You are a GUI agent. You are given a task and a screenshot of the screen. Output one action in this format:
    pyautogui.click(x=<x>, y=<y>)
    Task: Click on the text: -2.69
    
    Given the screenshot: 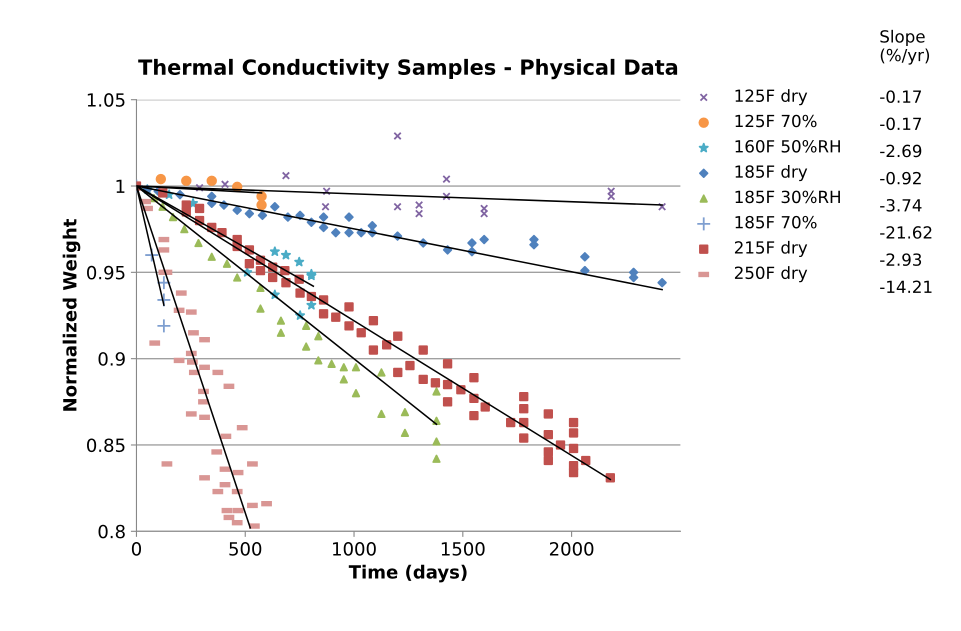 What is the action you would take?
    pyautogui.click(x=901, y=151)
    